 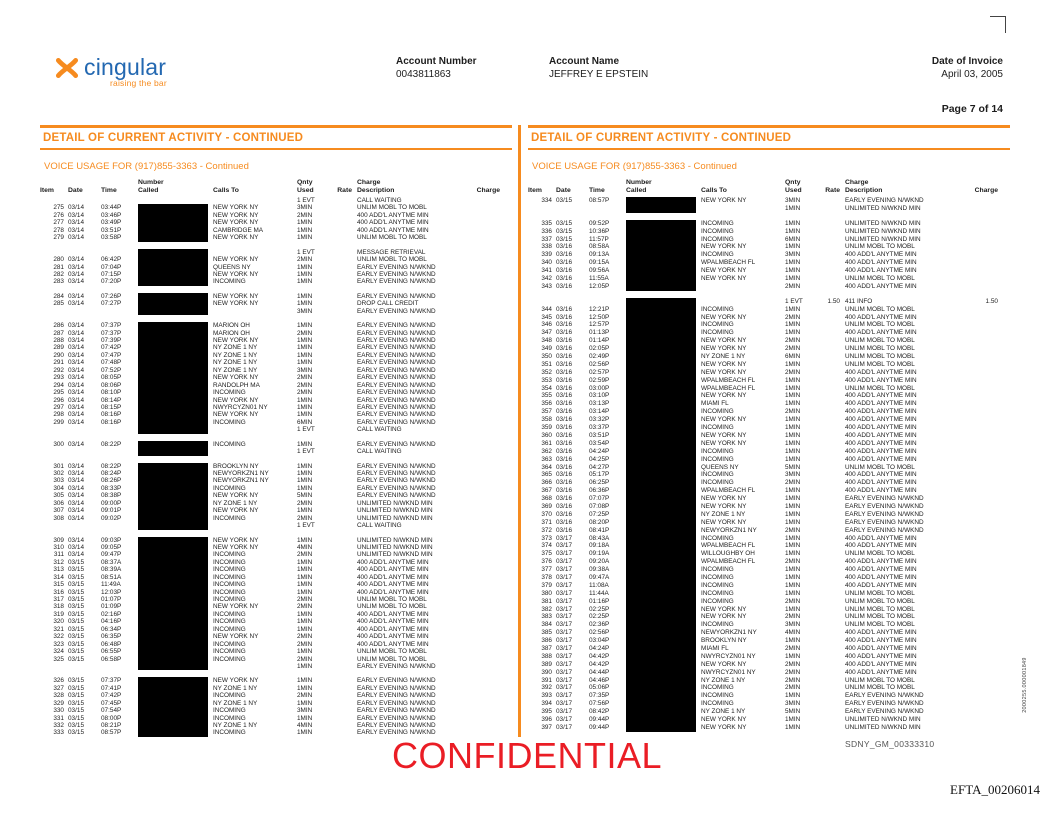 I want to click on header-cell: Qnty, so click(x=793, y=182).